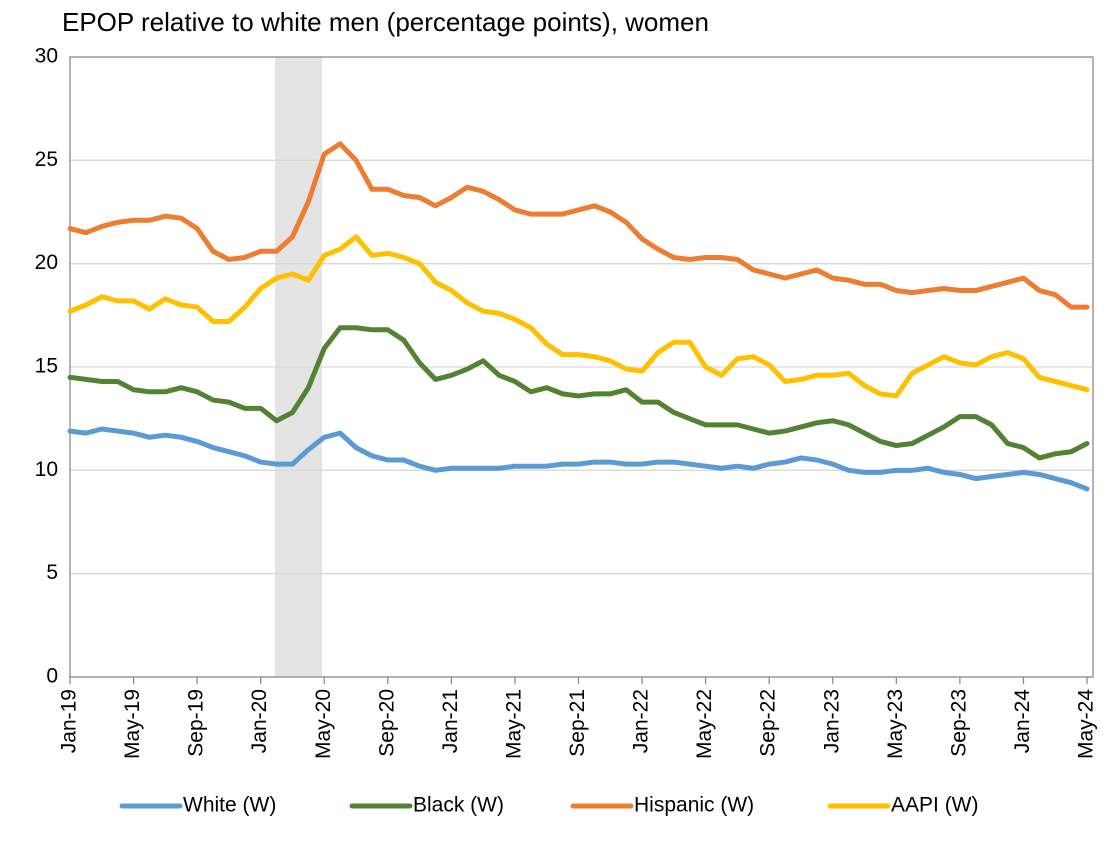 Image resolution: width=1106 pixels, height=853 pixels. Describe the element at coordinates (458, 805) in the screenshot. I see `legend-label: Black (W)` at that location.